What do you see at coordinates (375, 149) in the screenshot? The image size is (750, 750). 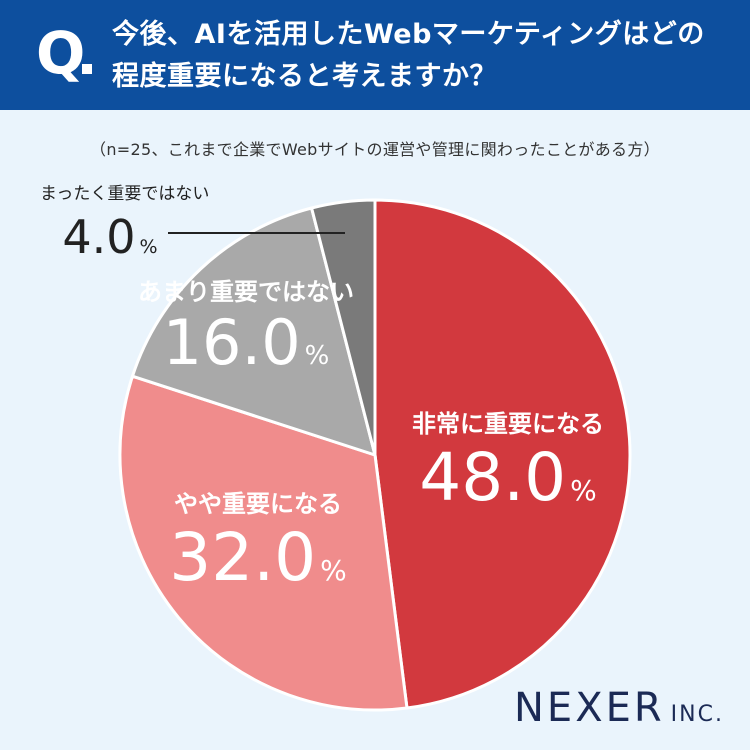 I see `sample-note: （n=25、これまで企業でWebサイトの運営や管理に関わったことがある方）` at bounding box center [375, 149].